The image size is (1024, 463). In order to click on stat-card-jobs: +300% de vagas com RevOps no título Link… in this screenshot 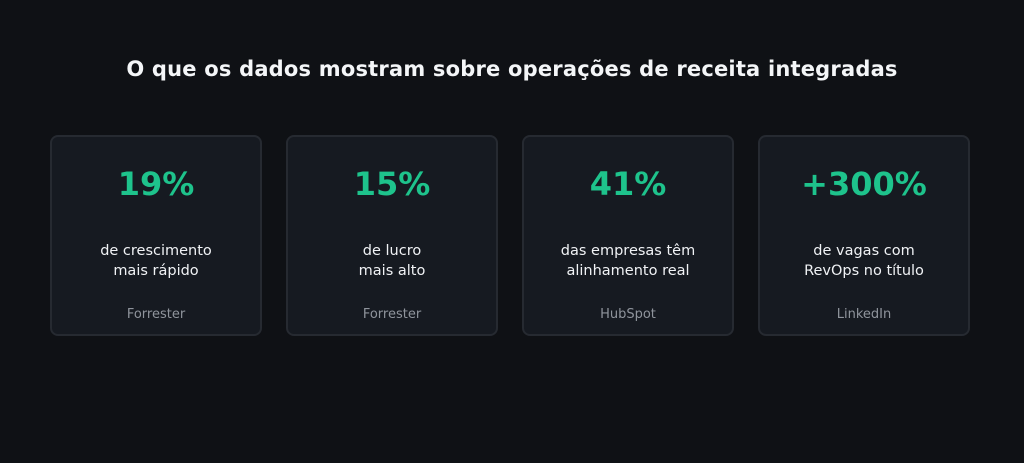, I will do `click(864, 235)`.